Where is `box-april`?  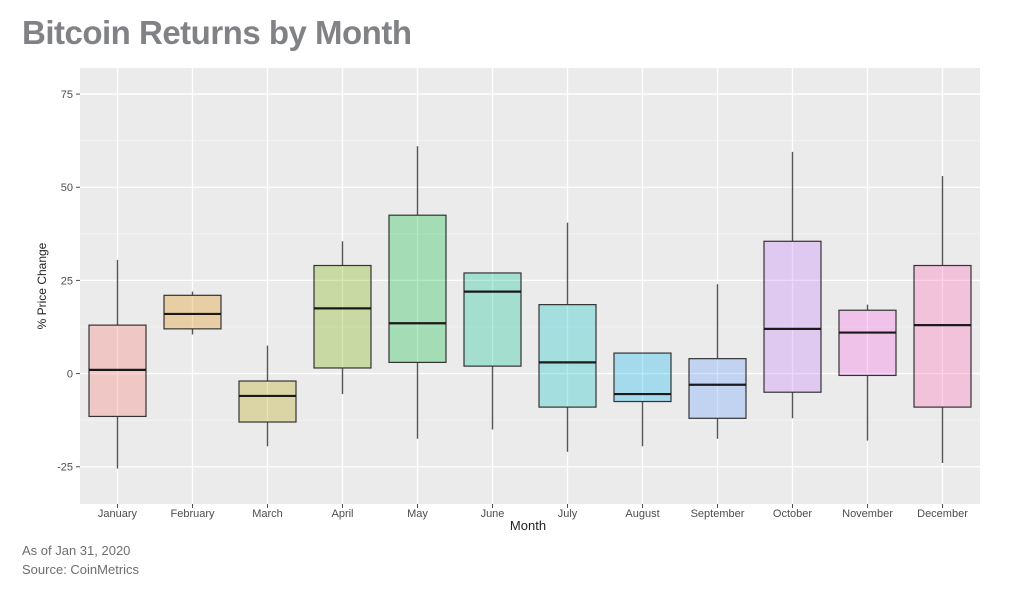 box-april is located at coordinates (342, 318).